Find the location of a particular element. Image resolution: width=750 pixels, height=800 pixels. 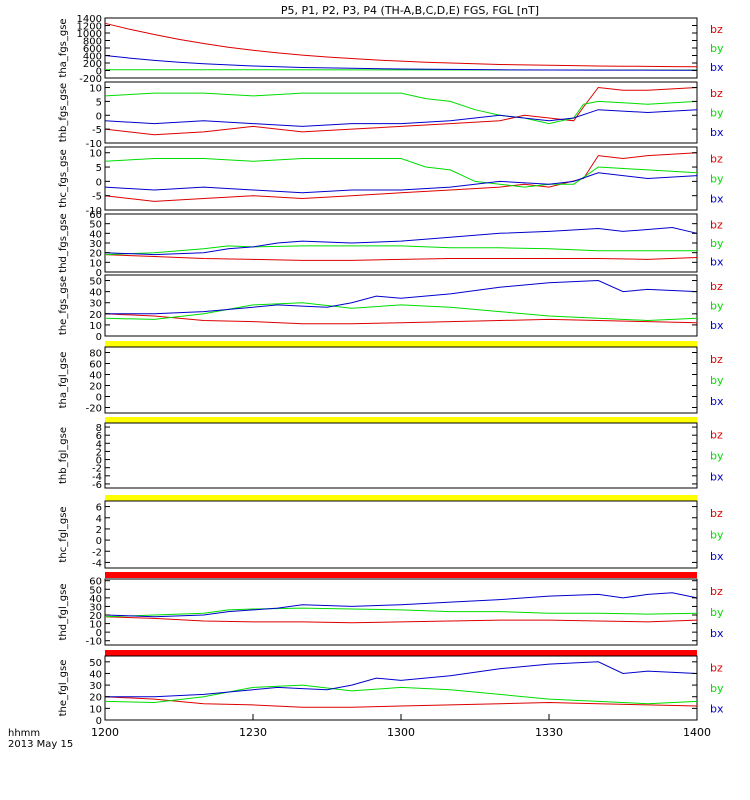

y-axis-label: thc_fgs_gse is located at coordinates (63, 178).